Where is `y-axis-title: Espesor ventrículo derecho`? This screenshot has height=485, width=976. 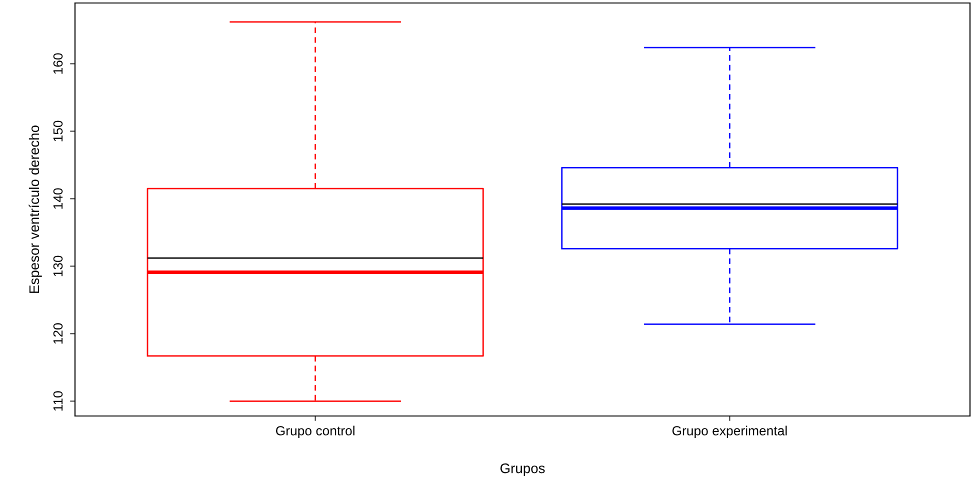 y-axis-title: Espesor ventrículo derecho is located at coordinates (35, 209).